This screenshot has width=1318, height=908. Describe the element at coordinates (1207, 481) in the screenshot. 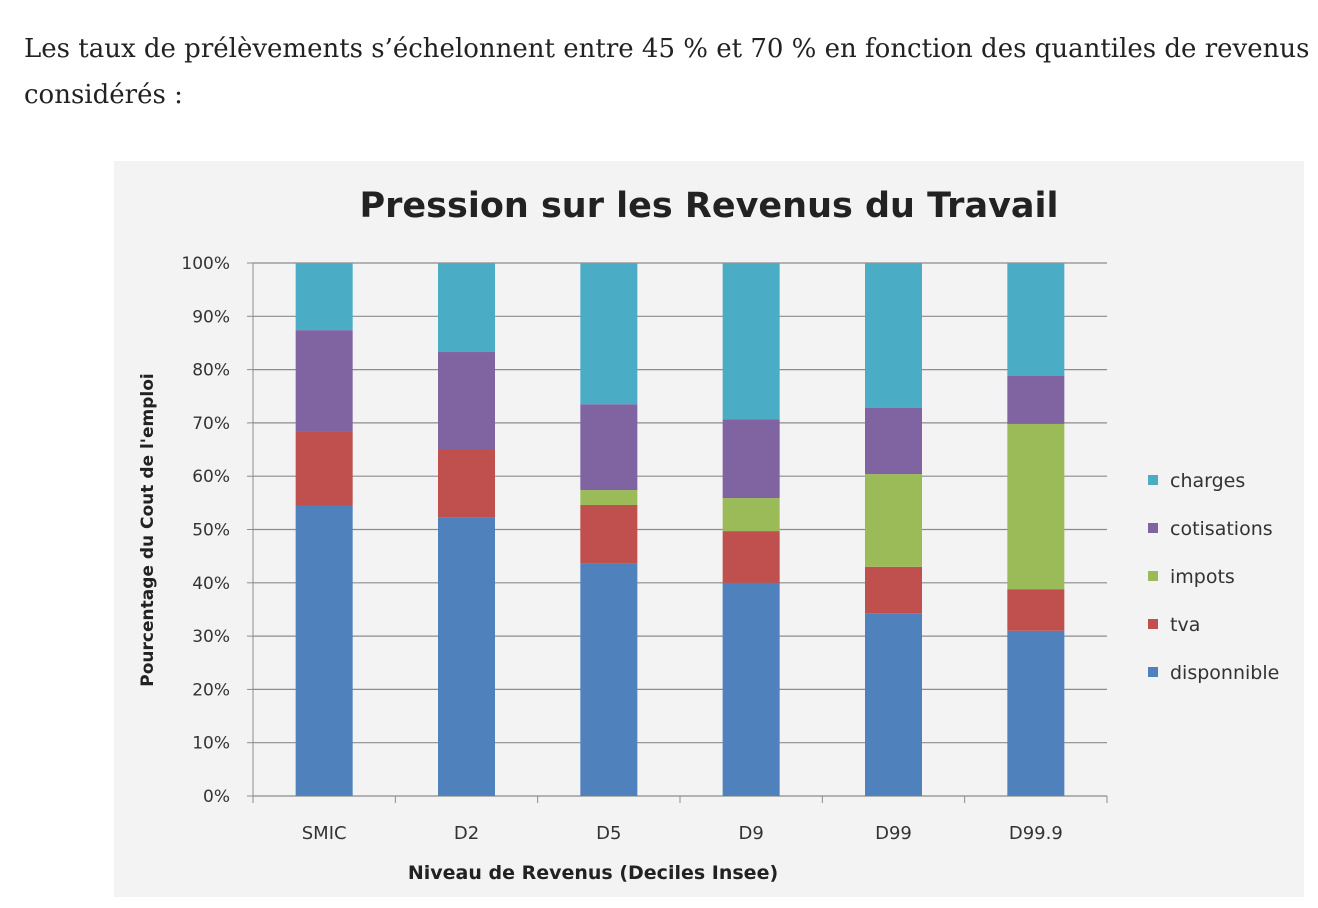

I see `legend-label: charges` at that location.